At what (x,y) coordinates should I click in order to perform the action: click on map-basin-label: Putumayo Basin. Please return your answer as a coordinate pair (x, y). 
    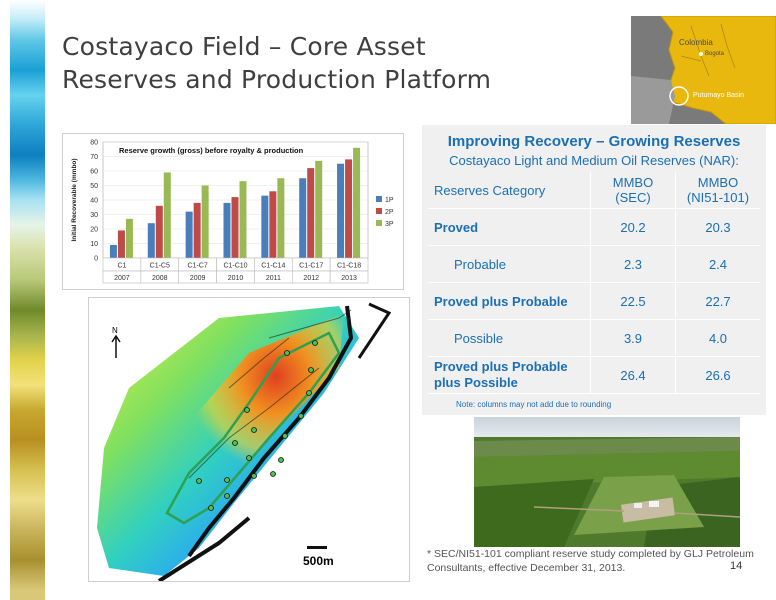
    Looking at the image, I should click on (718, 95).